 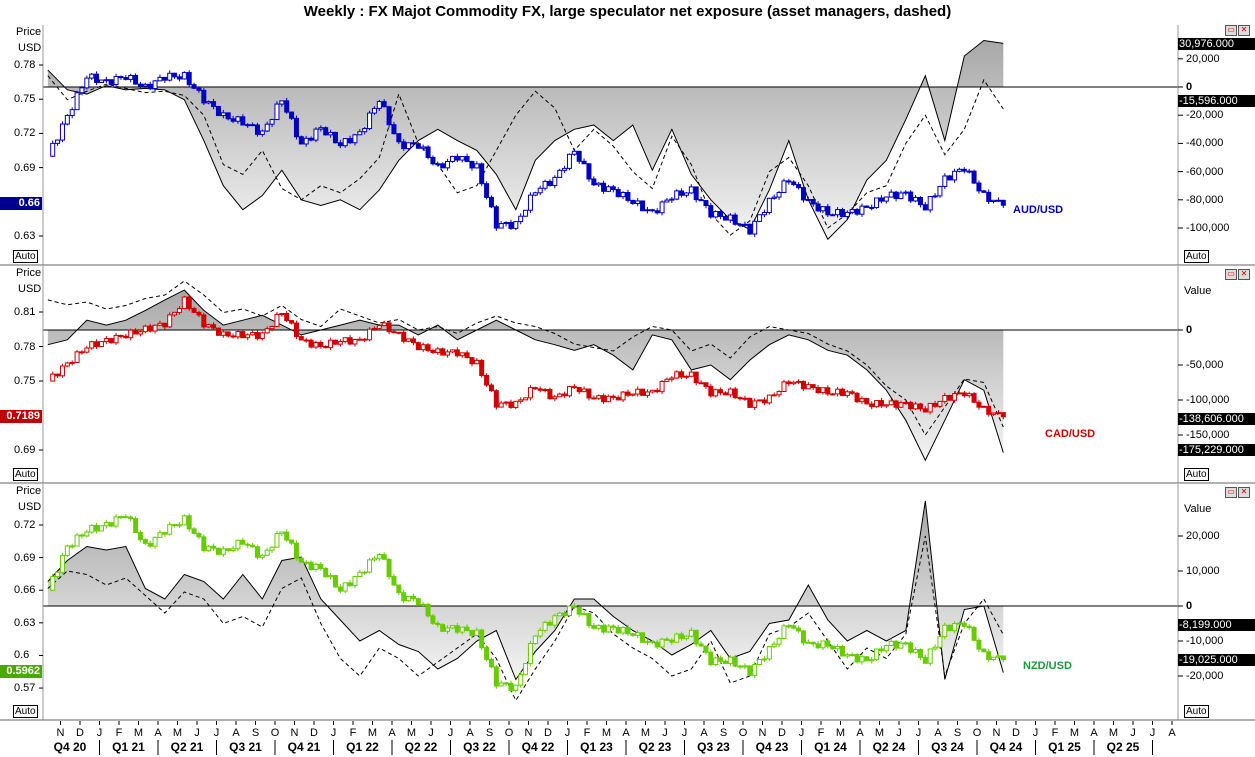 What do you see at coordinates (947, 747) in the screenshot?
I see `quarter-label: Q3 24` at bounding box center [947, 747].